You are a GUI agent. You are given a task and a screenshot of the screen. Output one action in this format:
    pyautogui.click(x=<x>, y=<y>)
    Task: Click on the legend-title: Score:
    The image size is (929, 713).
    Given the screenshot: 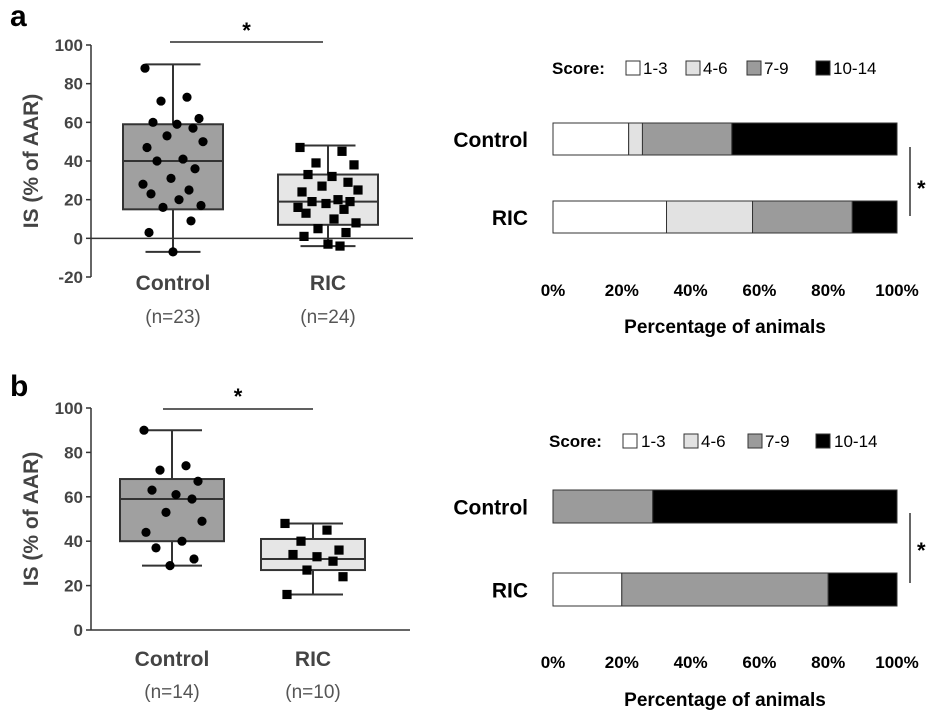 What is the action you would take?
    pyautogui.click(x=578, y=68)
    